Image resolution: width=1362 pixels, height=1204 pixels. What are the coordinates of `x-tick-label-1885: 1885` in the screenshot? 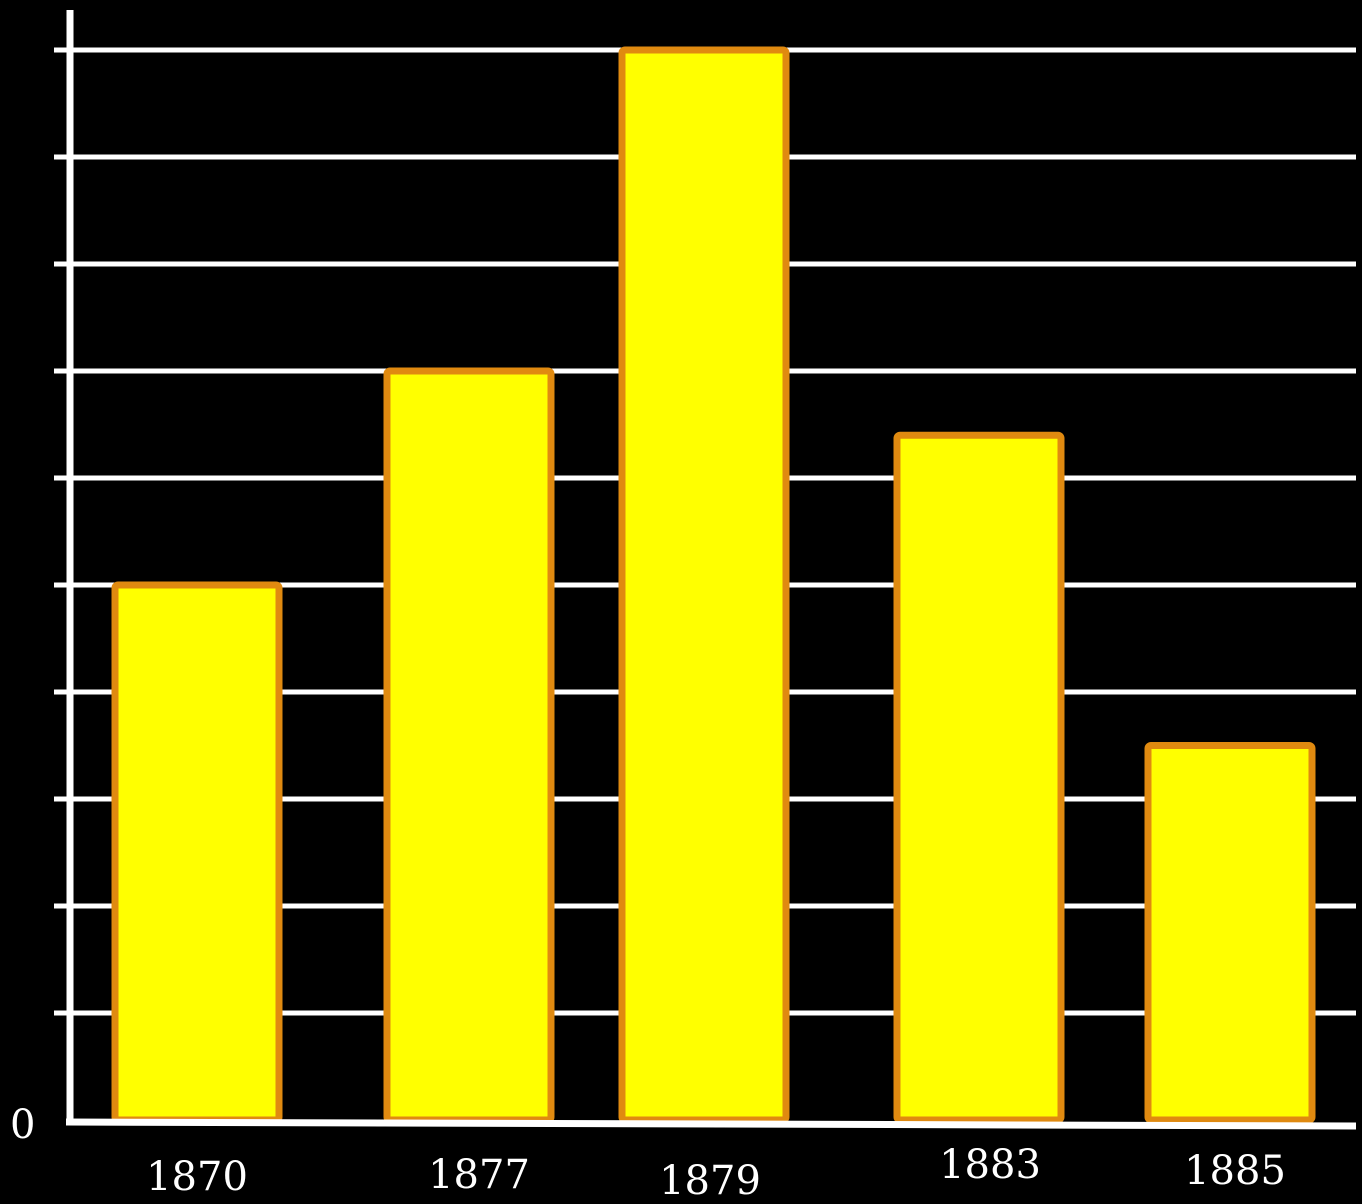 It's located at (1235, 1171).